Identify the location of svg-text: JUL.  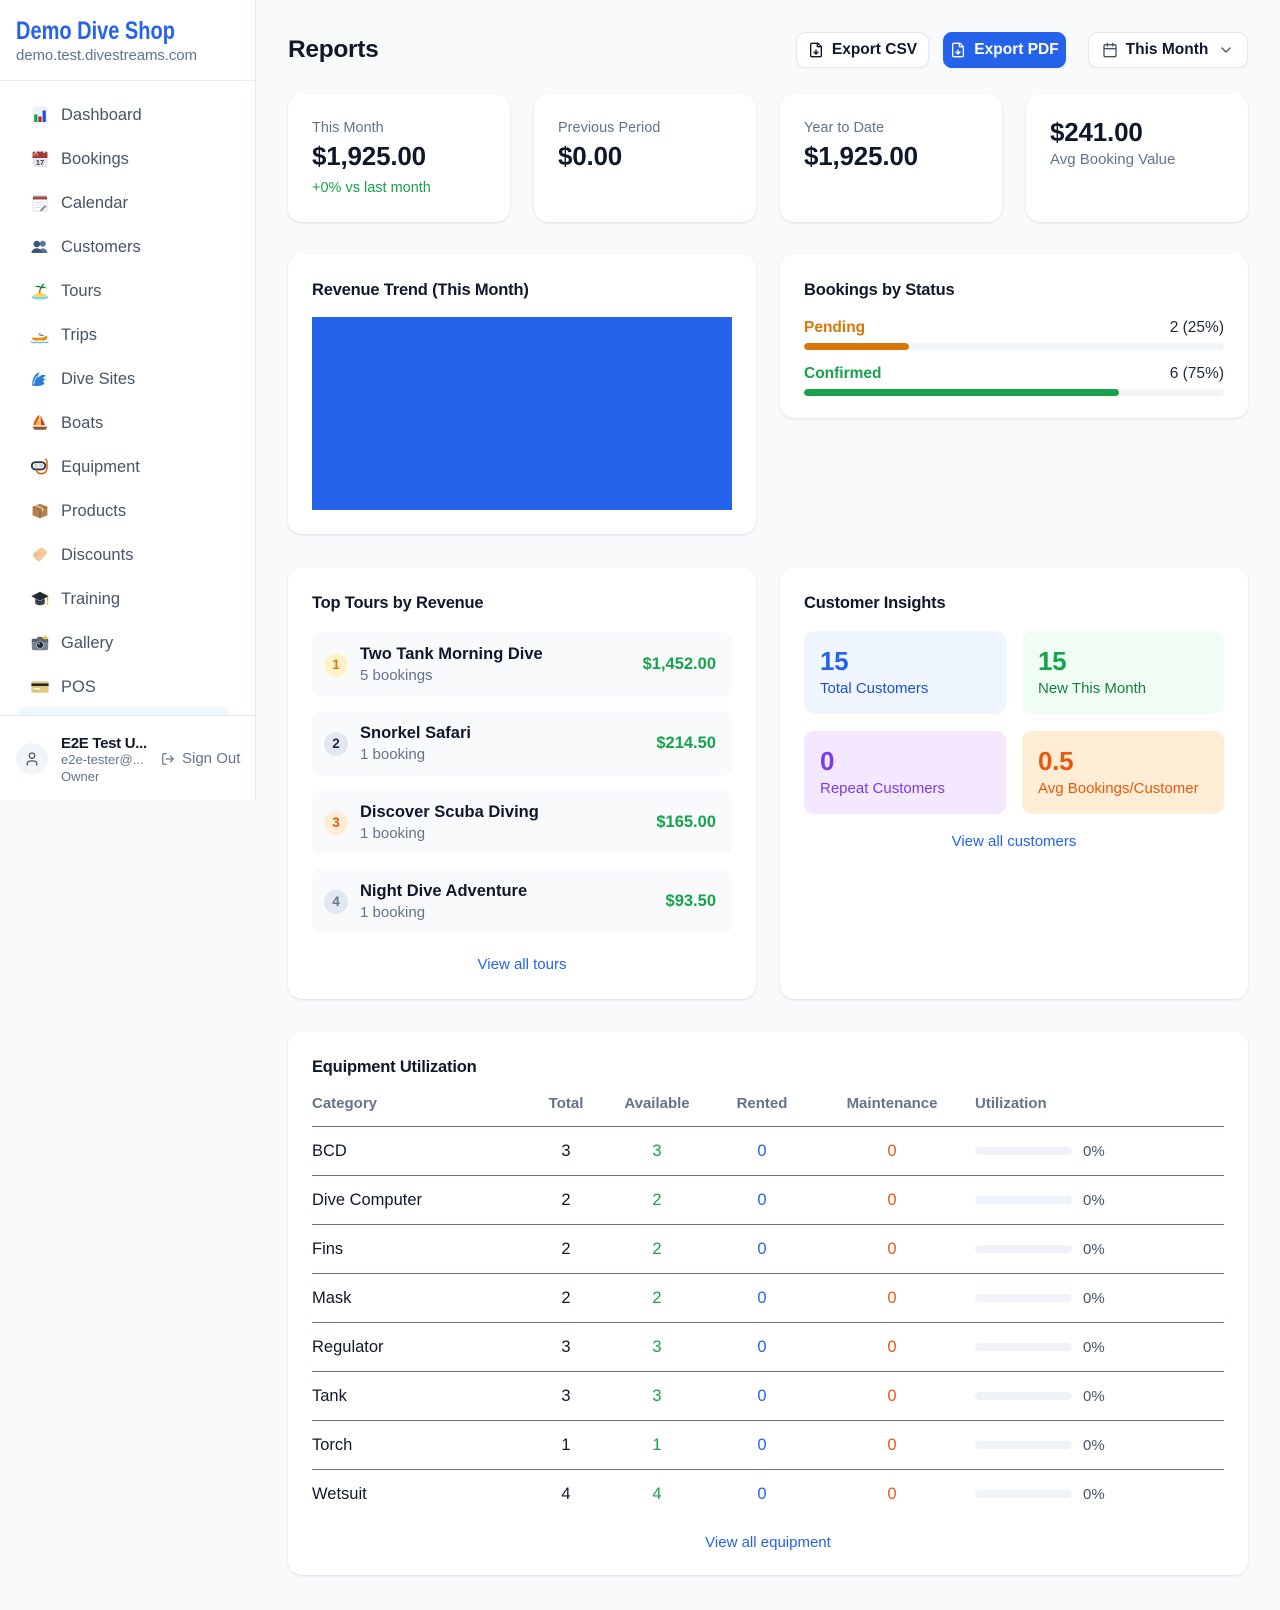
(36, 154).